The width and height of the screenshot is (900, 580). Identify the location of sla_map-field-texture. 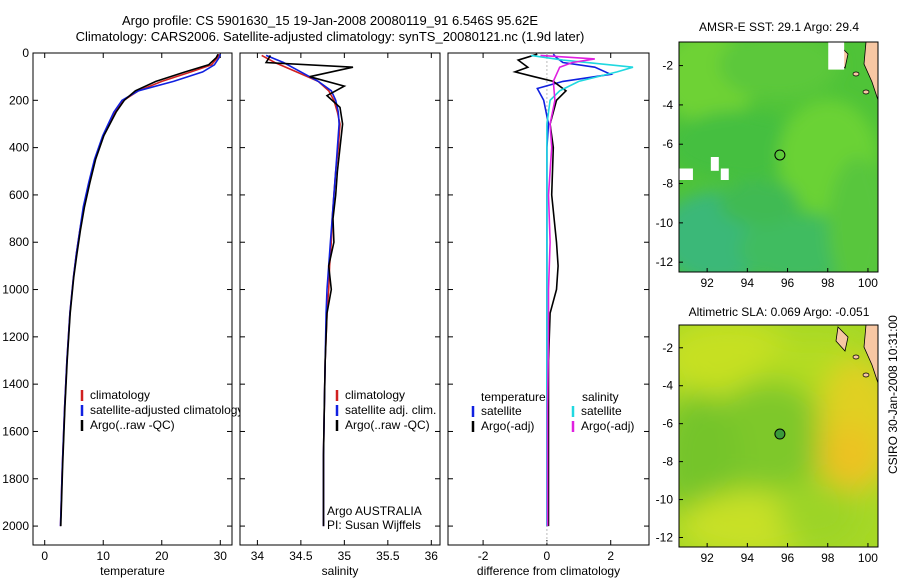
(778, 436).